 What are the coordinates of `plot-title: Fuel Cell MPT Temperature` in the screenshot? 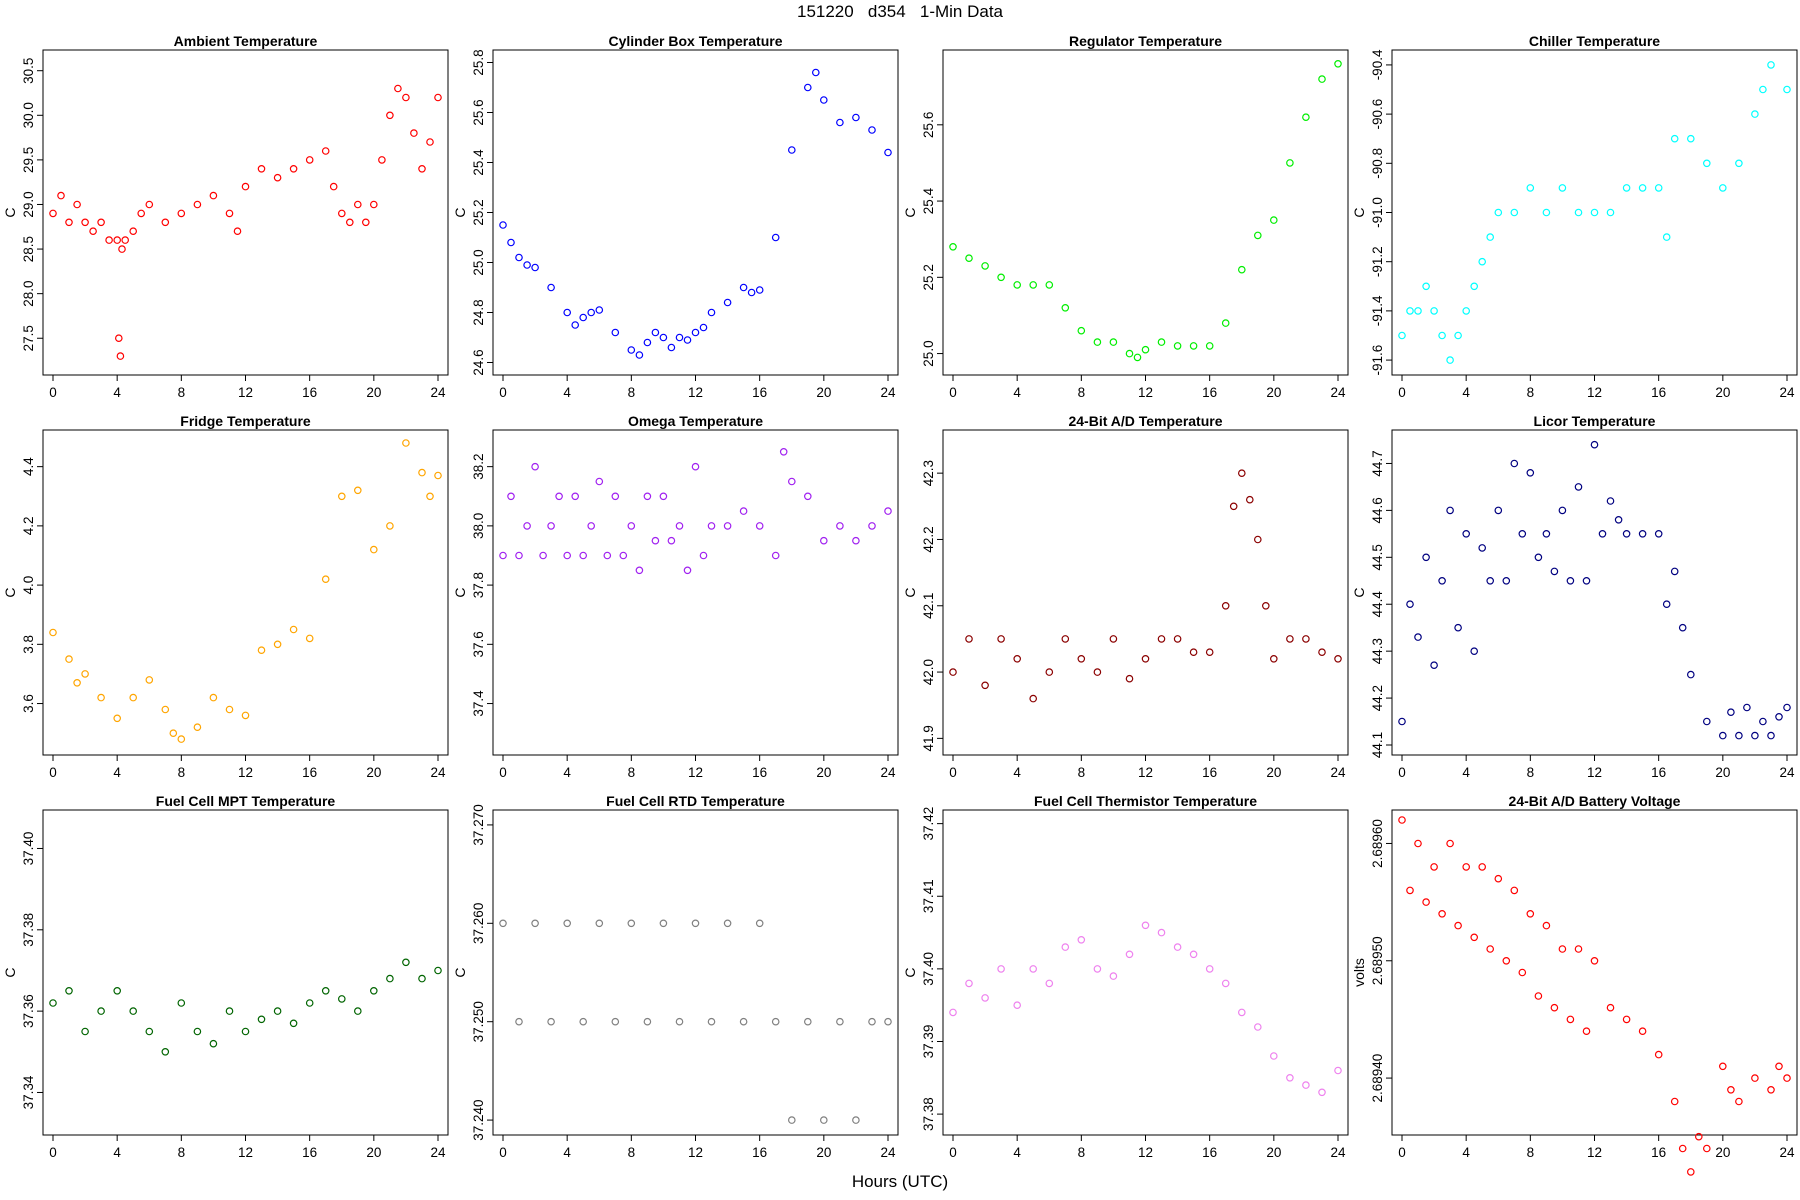 It's located at (246, 801).